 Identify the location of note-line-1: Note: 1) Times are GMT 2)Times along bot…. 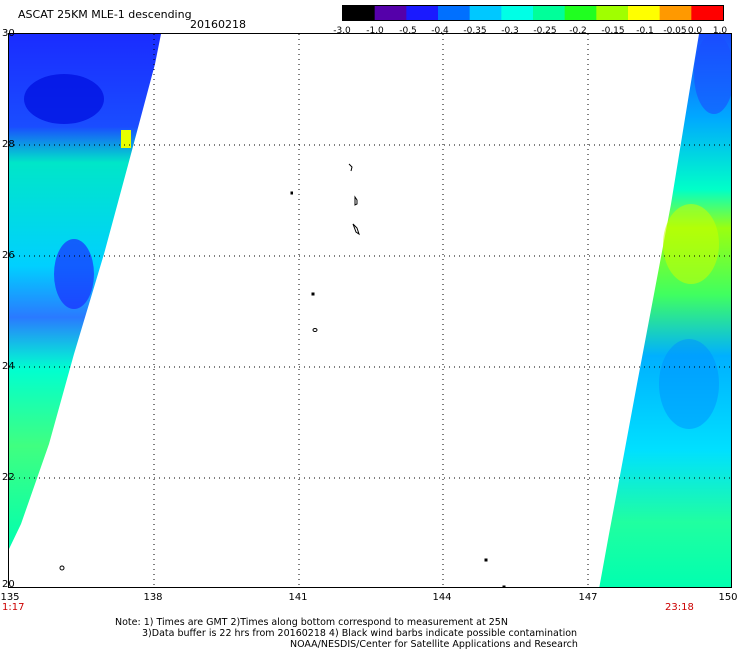
(311, 622).